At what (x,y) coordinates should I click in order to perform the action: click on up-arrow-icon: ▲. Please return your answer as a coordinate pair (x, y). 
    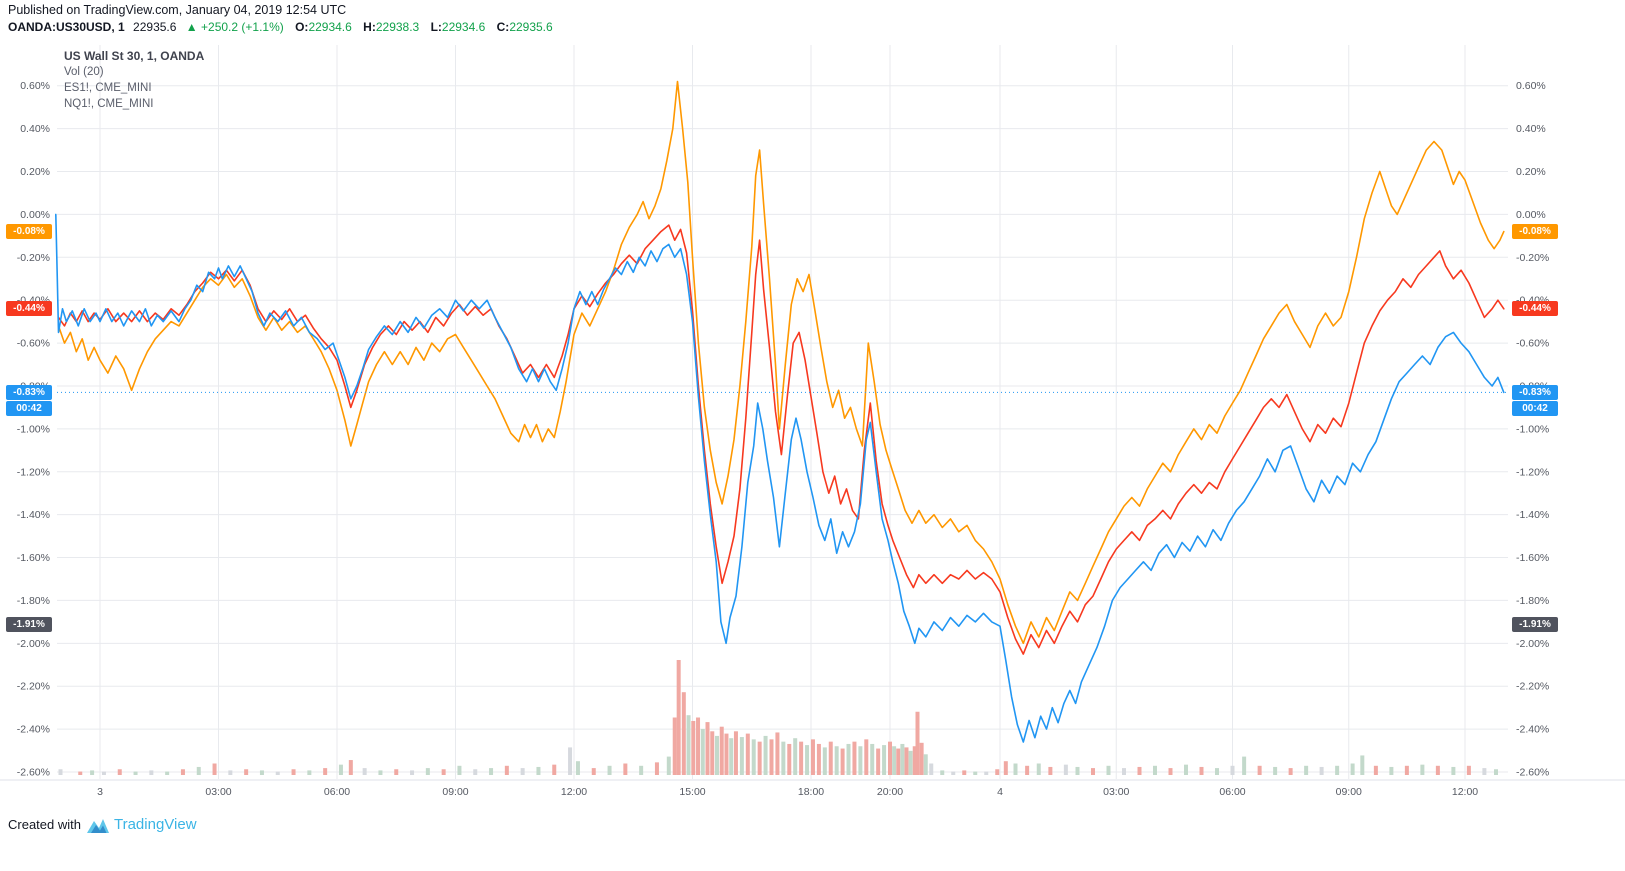
    Looking at the image, I should click on (191, 27).